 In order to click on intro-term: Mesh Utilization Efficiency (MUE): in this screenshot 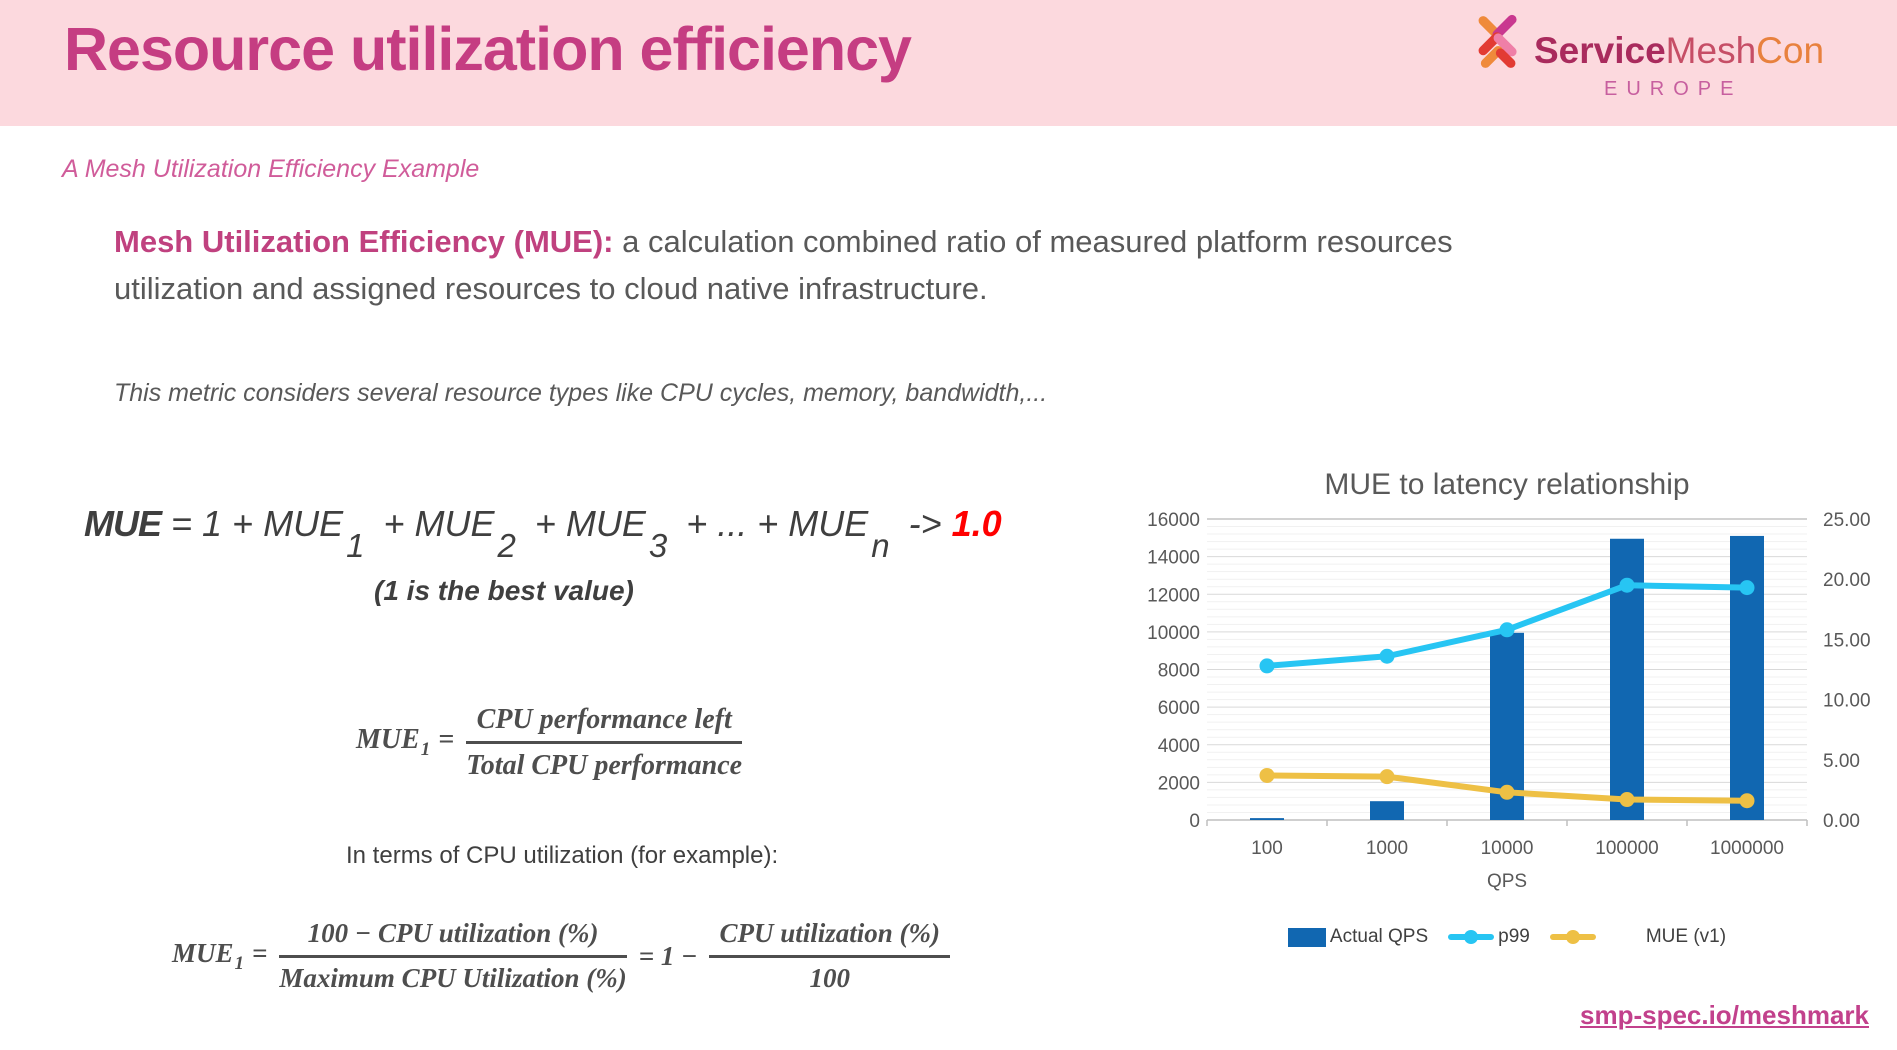, I will do `click(364, 241)`.